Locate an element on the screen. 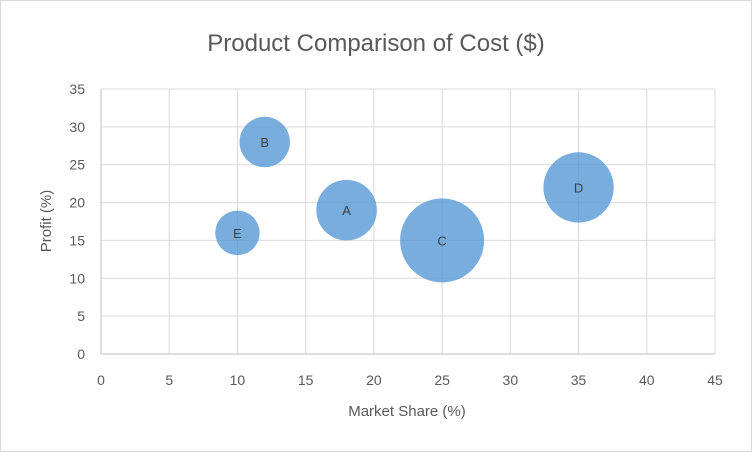  x-tick-label: 0 is located at coordinates (101, 380).